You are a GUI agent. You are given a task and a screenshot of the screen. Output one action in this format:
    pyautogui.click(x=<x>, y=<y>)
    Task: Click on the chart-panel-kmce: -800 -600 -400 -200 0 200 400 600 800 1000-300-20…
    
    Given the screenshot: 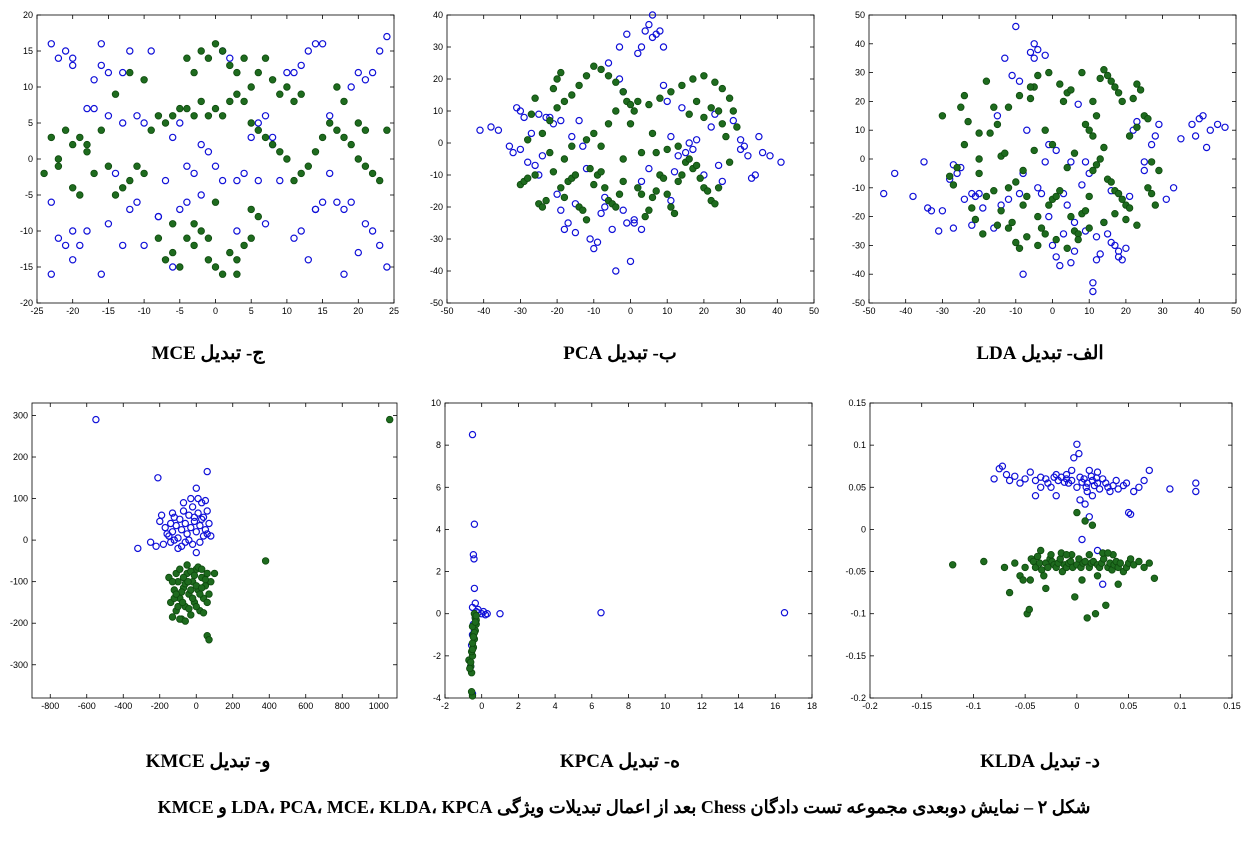 What is the action you would take?
    pyautogui.click(x=204, y=556)
    